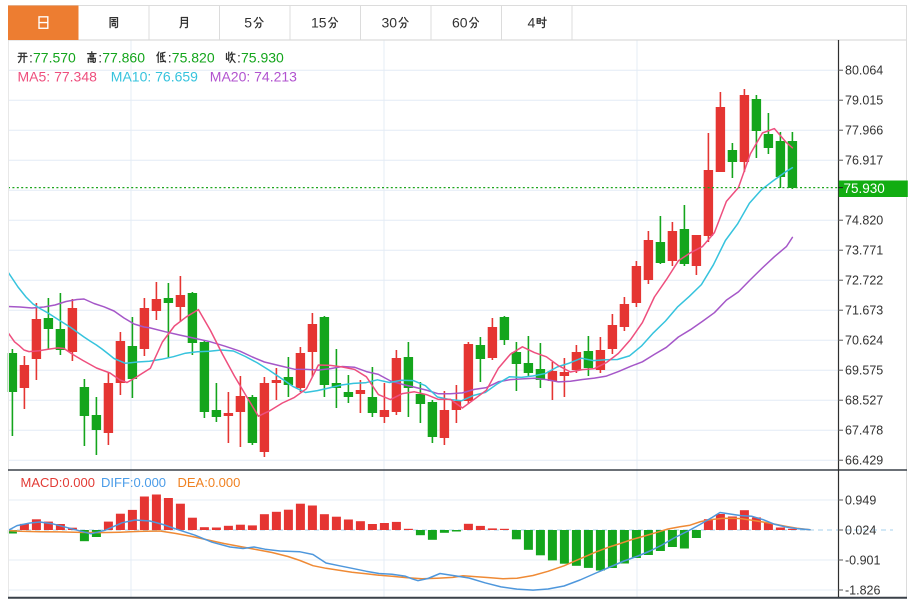  I want to click on svg-text: 15, so click(319, 23).